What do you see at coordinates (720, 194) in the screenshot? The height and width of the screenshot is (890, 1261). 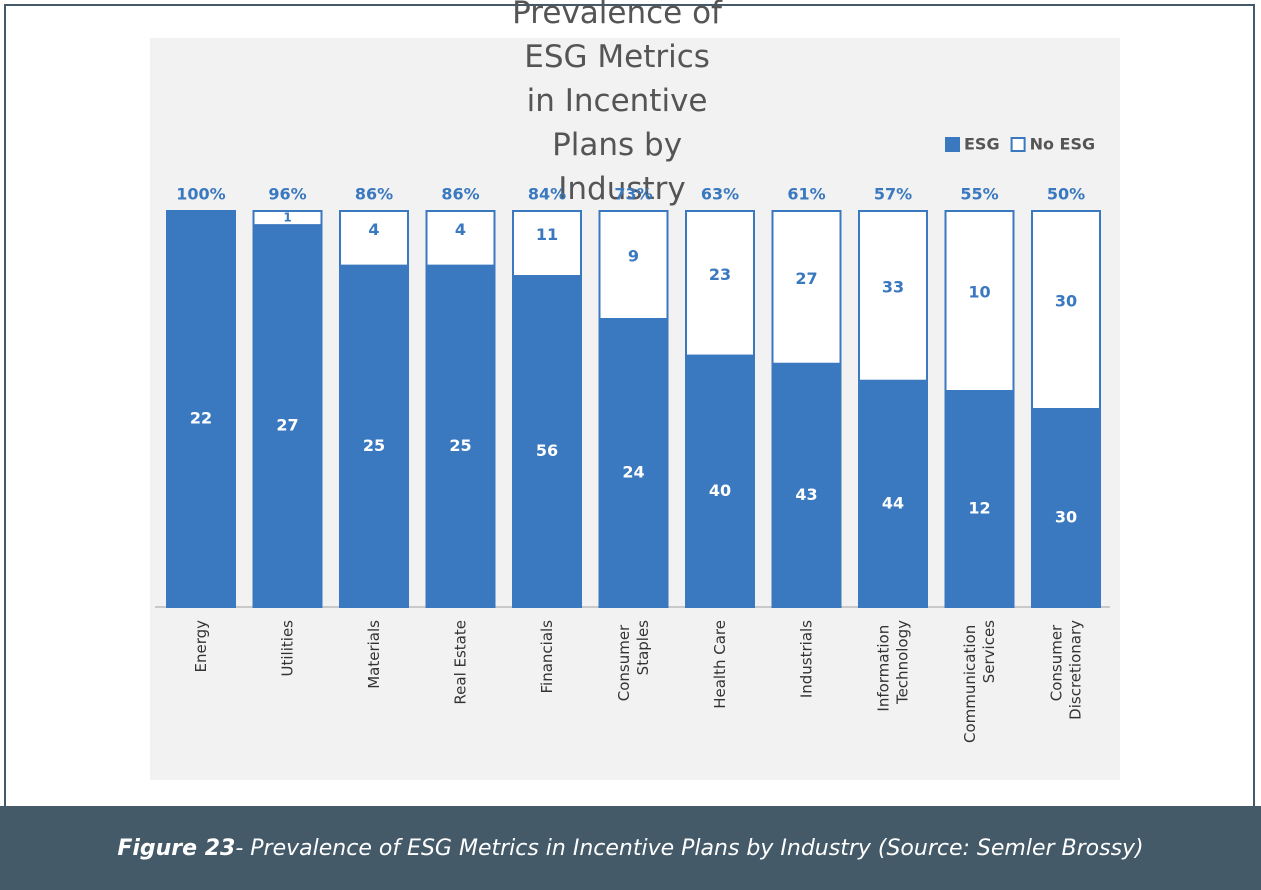 I see `percentage-label: 63%` at bounding box center [720, 194].